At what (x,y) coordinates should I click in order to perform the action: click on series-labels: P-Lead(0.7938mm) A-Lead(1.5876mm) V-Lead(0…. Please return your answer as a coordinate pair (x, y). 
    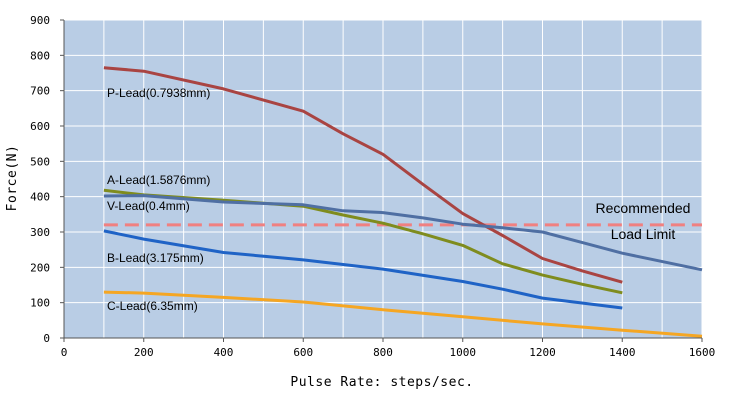
    Looking at the image, I should click on (158, 199).